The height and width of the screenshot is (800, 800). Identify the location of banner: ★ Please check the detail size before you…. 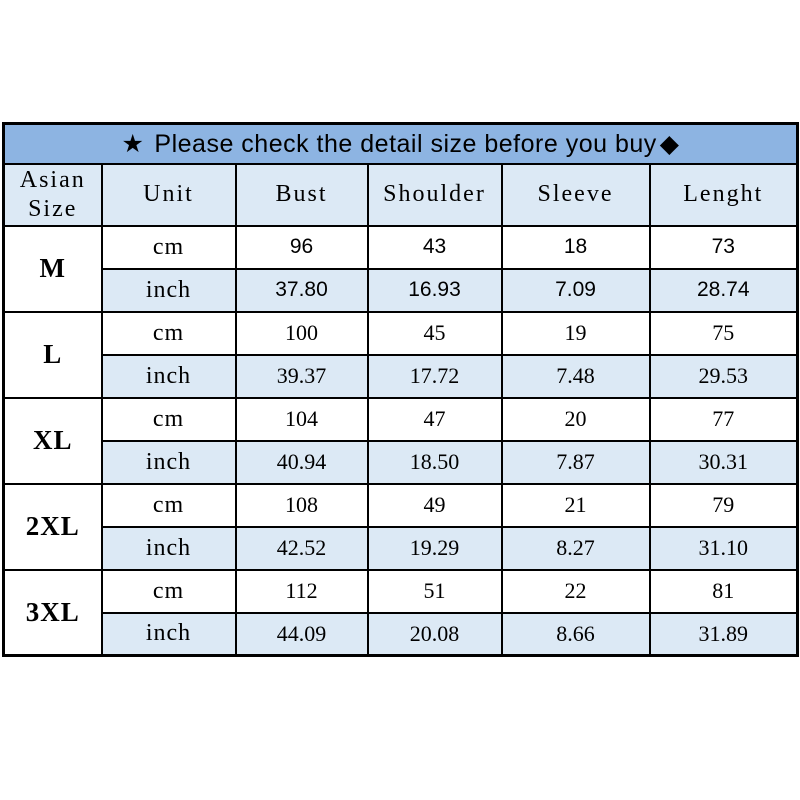
(400, 143).